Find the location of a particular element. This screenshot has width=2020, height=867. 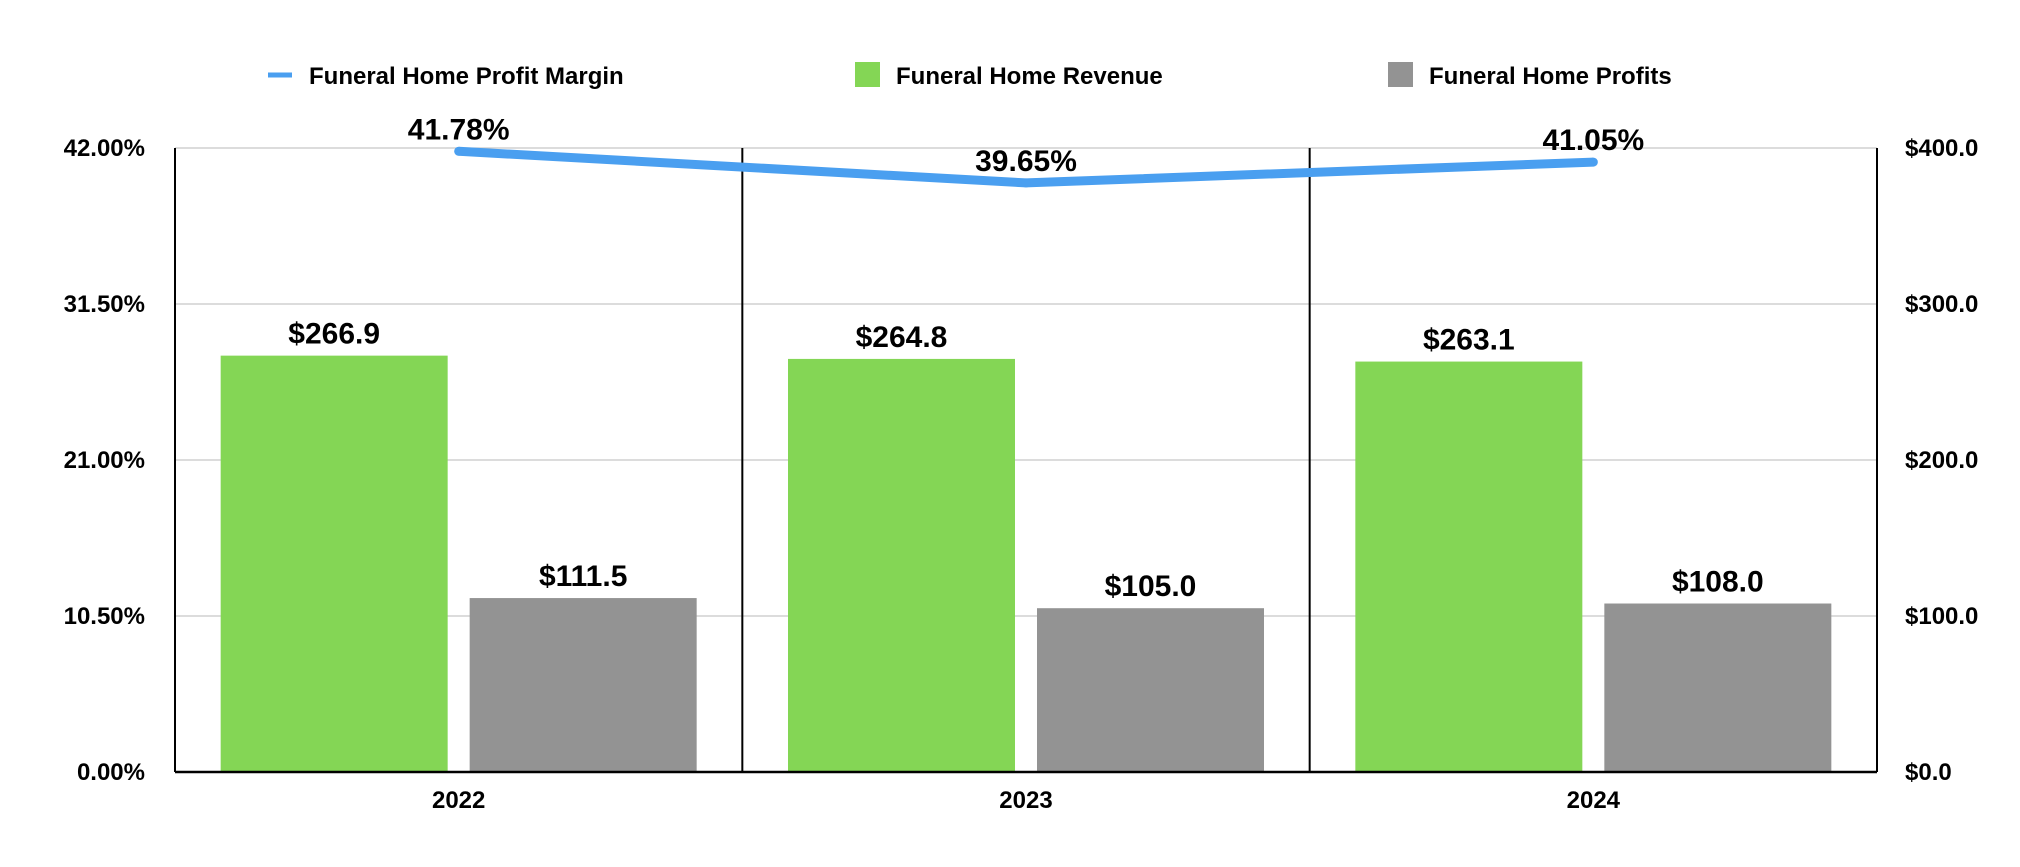

margin-line is located at coordinates (1026, 167).